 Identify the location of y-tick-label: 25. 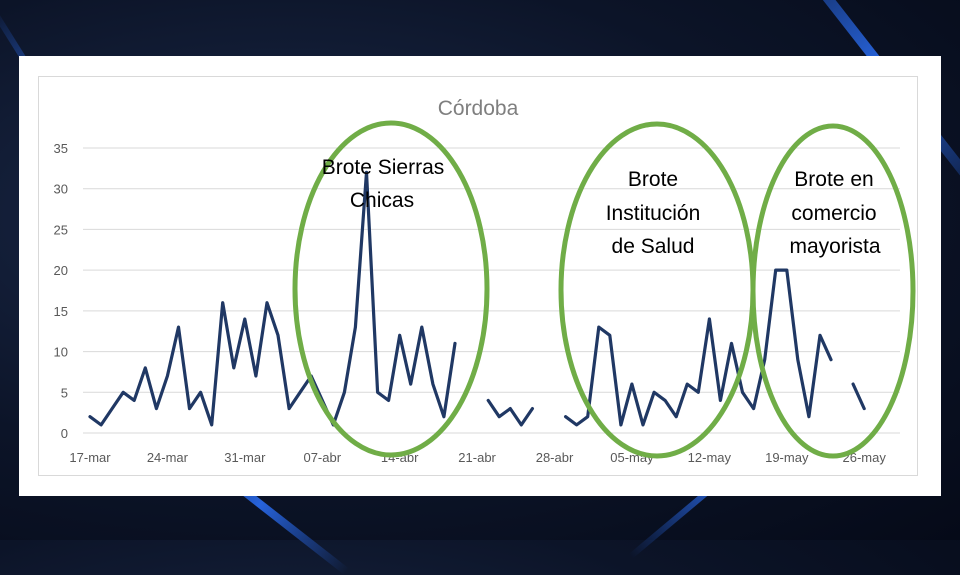
(61, 229).